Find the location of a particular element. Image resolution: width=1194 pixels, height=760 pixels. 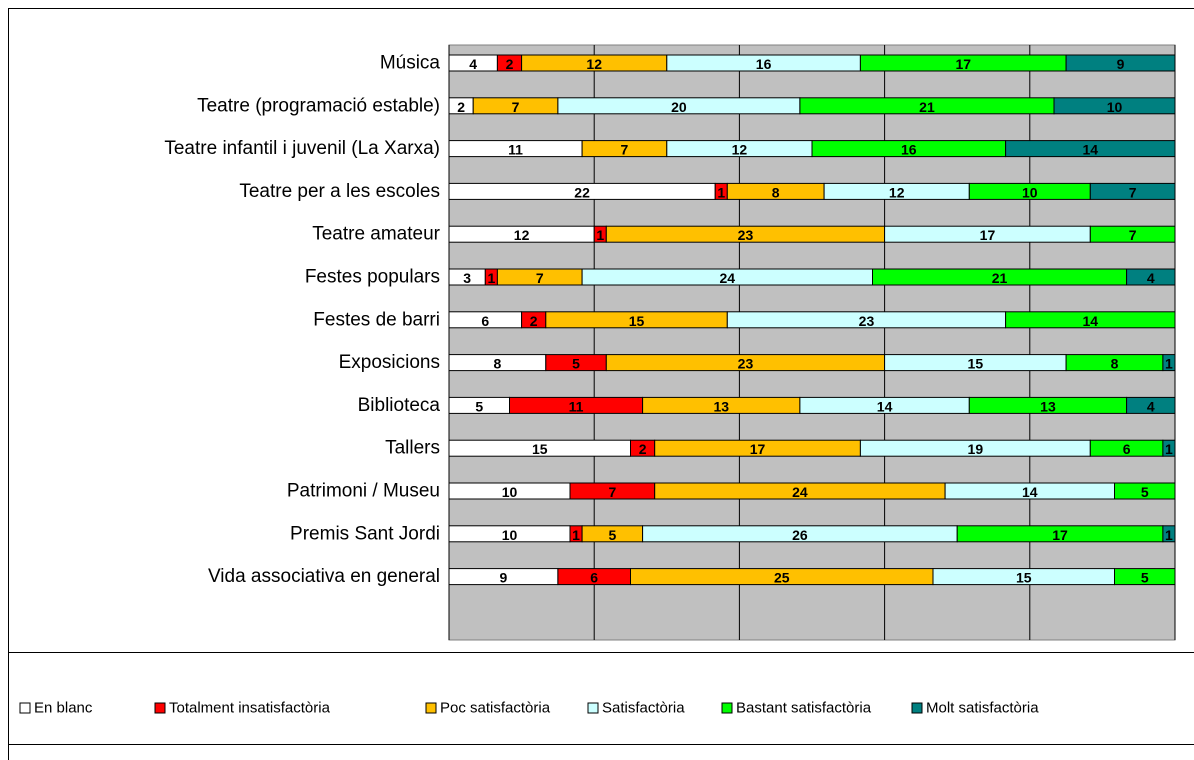

category-label: Tallers is located at coordinates (412, 448).